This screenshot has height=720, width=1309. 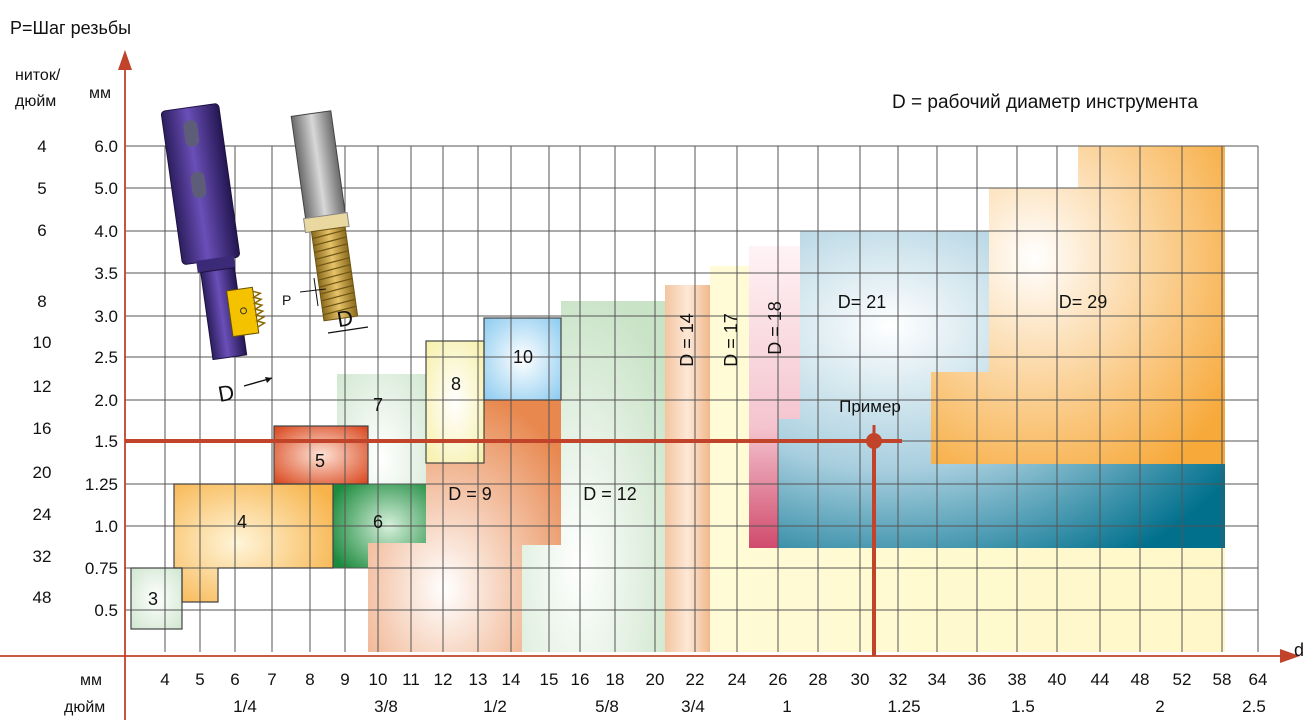 What do you see at coordinates (687, 340) in the screenshot?
I see `region-d14-label: D = 14` at bounding box center [687, 340].